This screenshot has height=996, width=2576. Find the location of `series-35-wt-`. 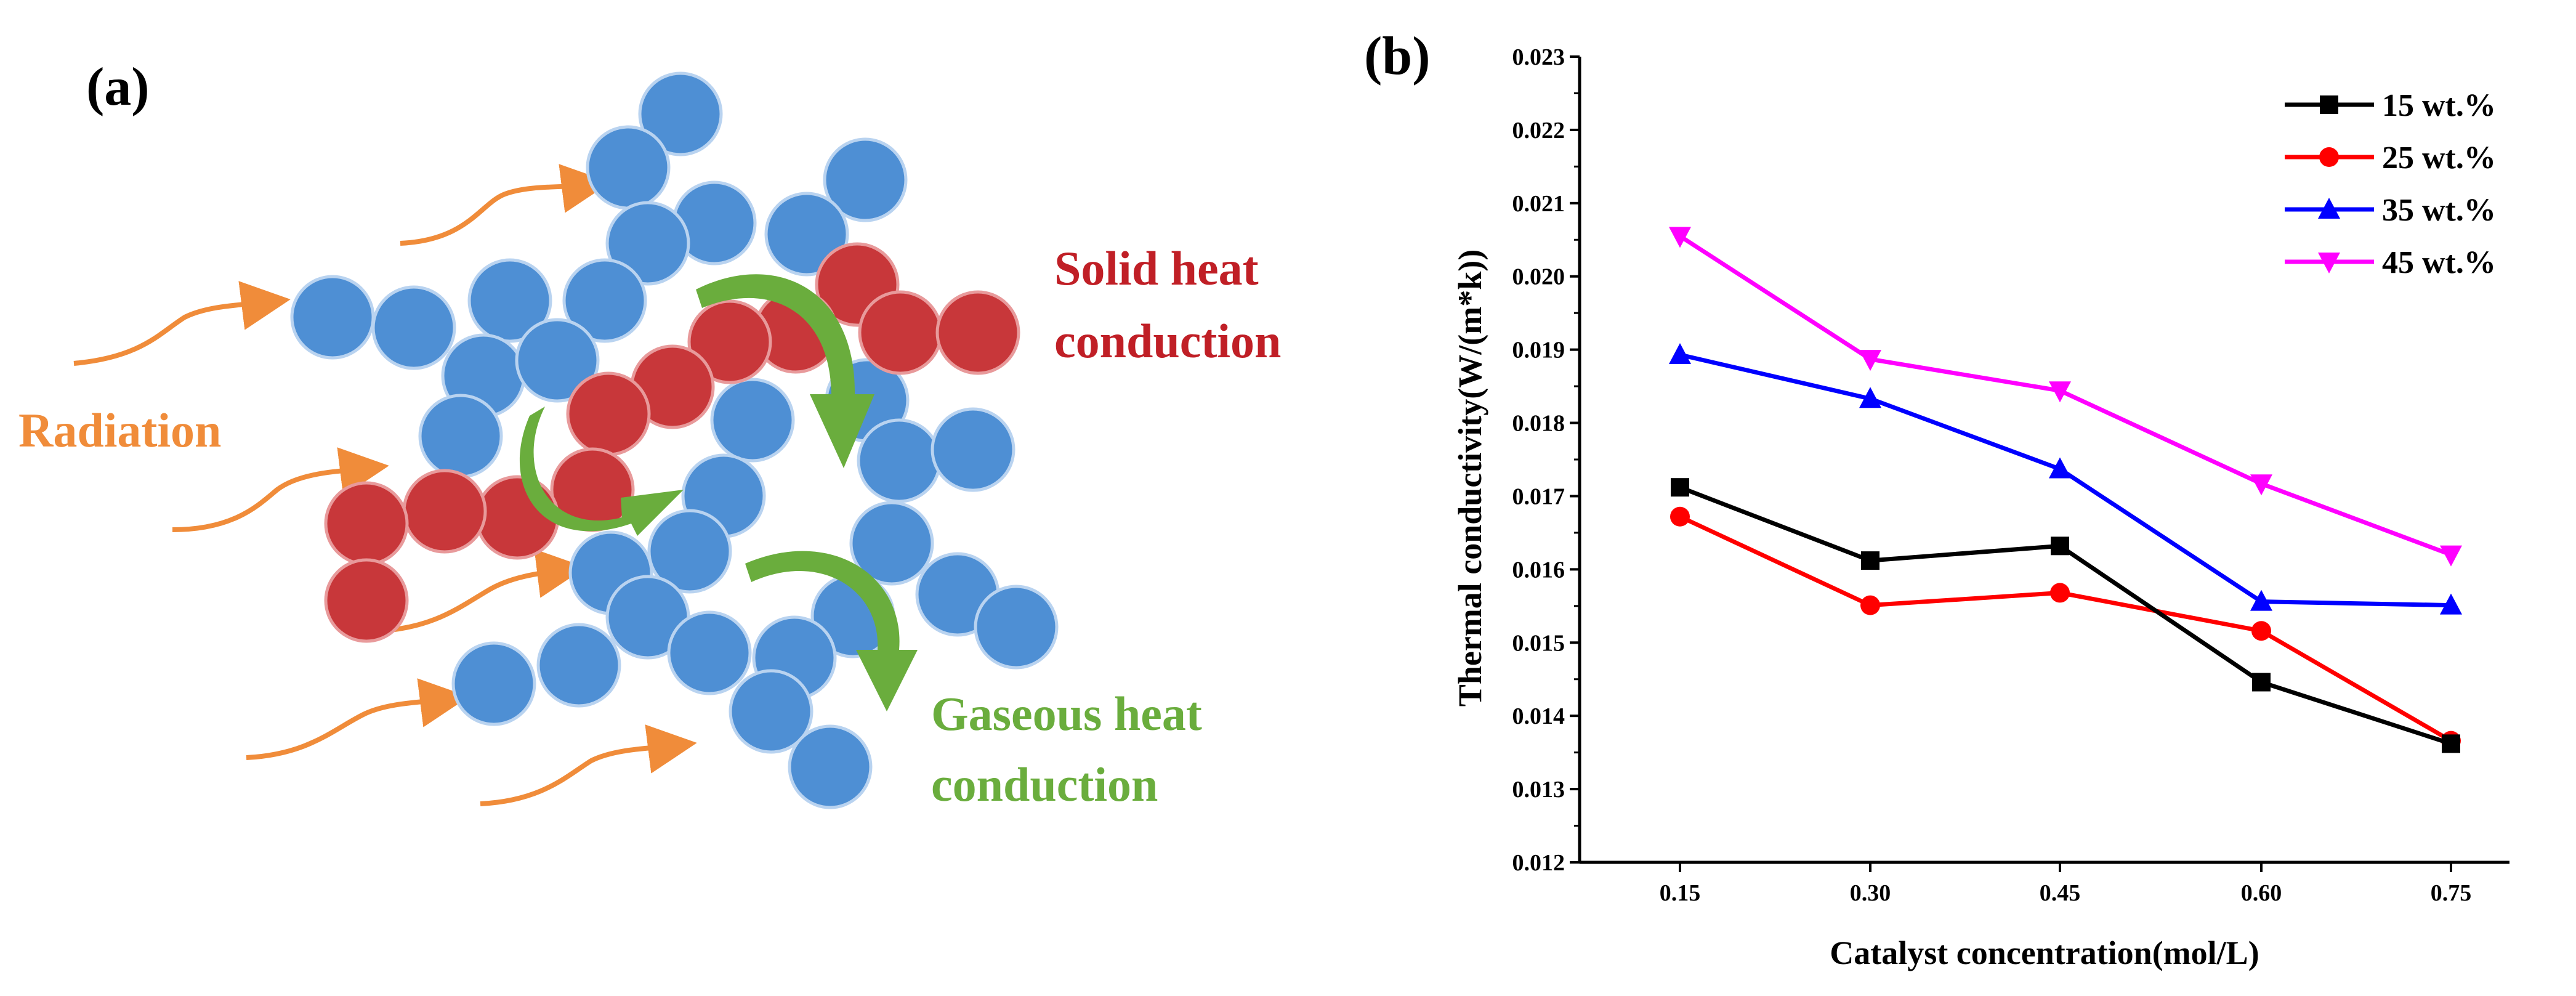

series-35-wt- is located at coordinates (2065, 478).